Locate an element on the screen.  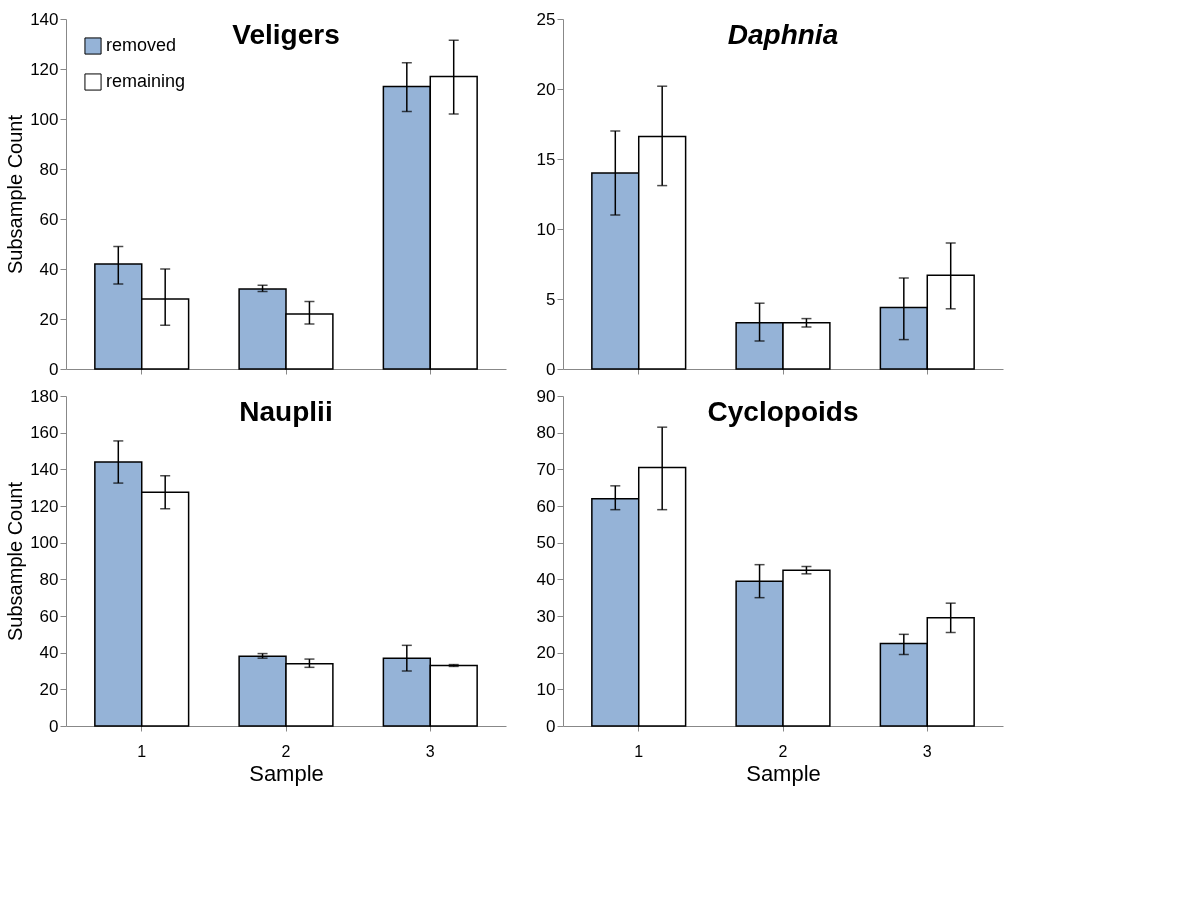
legend-label: removed is located at coordinates (141, 45).